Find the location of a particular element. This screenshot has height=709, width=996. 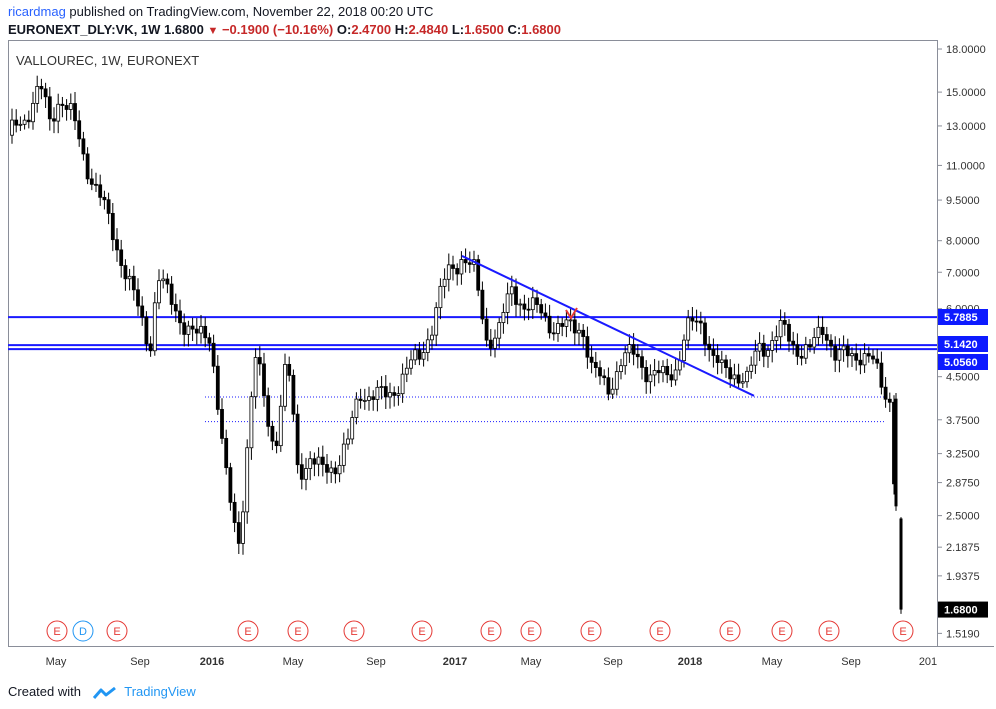

price-label-text: 5.7885 is located at coordinates (961, 318).